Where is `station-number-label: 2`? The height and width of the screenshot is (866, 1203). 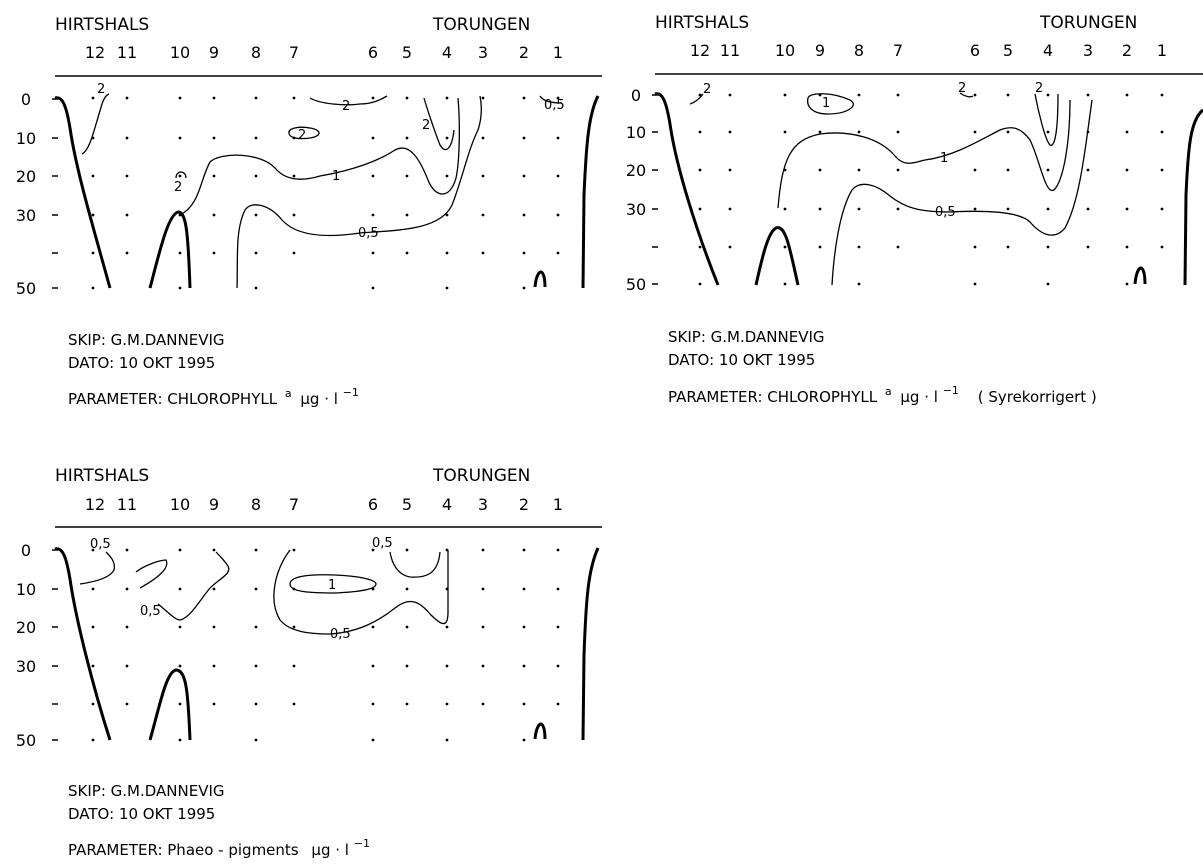
station-number-label: 2 is located at coordinates (524, 52).